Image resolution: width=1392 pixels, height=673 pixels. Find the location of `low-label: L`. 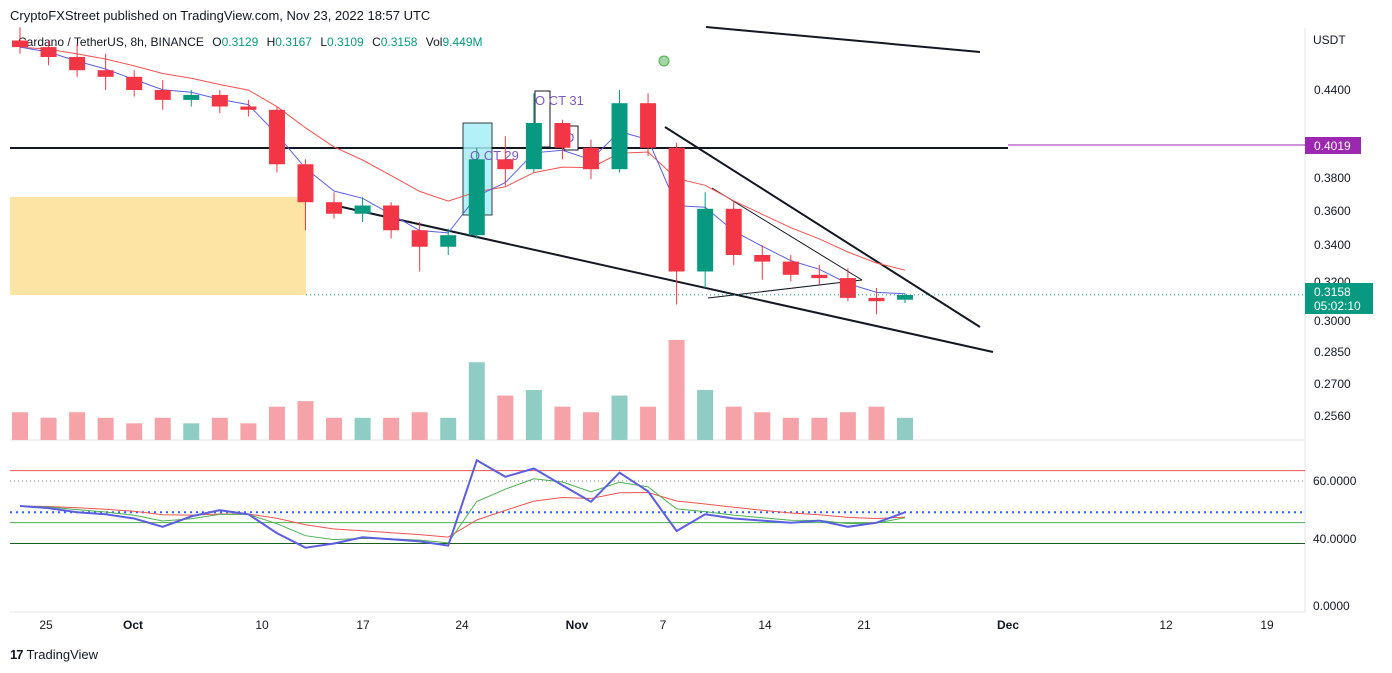

low-label: L is located at coordinates (324, 42).